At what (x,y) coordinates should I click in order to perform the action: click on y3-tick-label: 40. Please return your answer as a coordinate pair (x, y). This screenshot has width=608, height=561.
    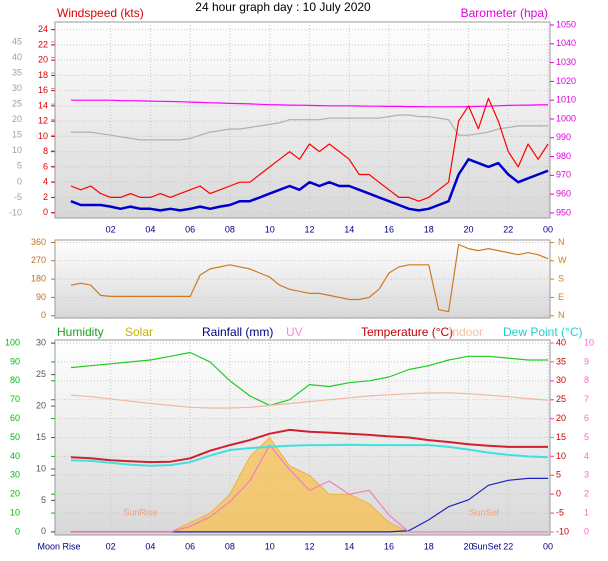
    Looking at the image, I should click on (17, 57).